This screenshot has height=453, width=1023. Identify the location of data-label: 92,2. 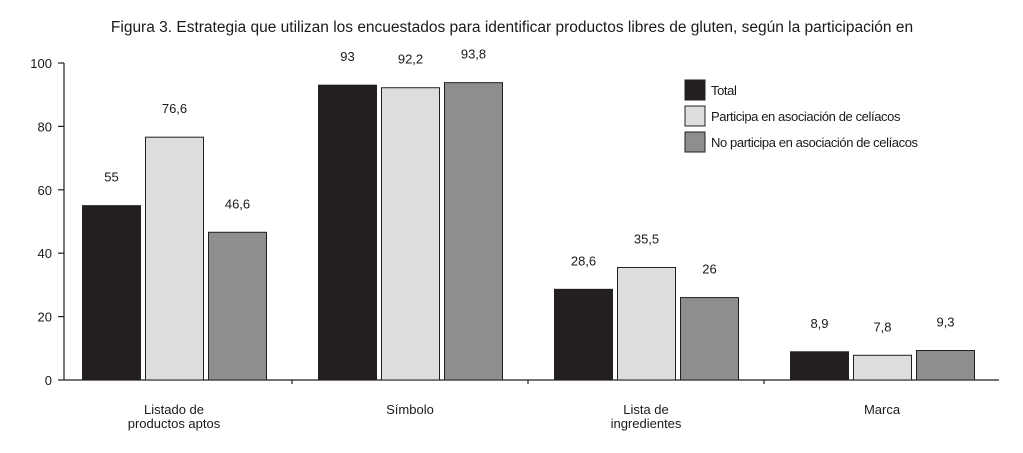
(410, 59).